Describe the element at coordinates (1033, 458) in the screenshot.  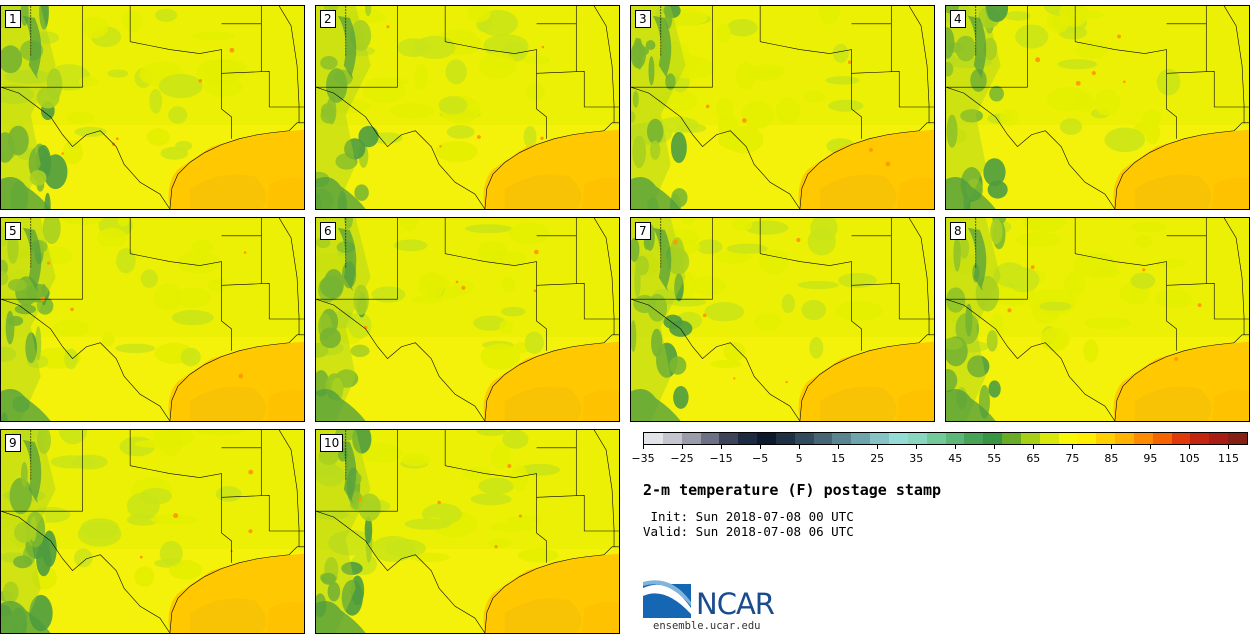
I see `colorbar-tick-label: 65` at that location.